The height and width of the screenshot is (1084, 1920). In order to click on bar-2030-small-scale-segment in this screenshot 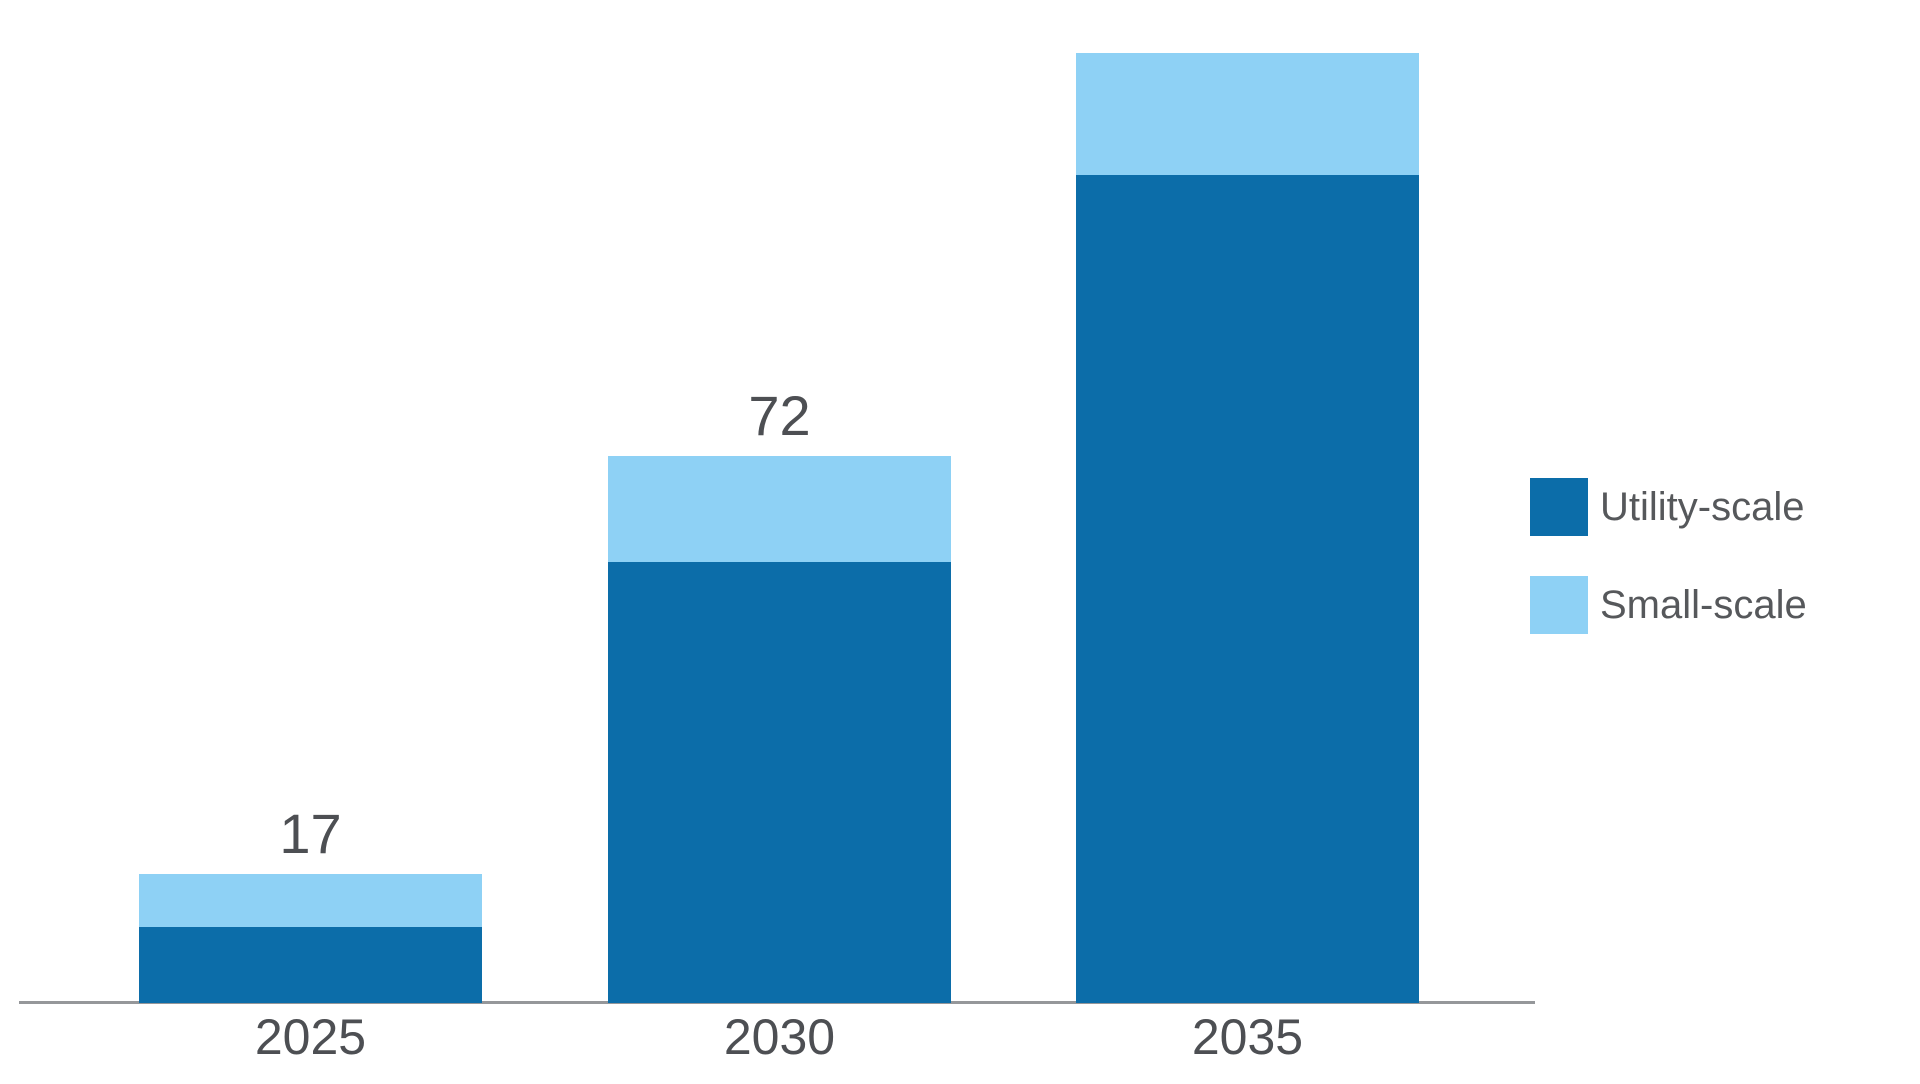, I will do `click(779, 509)`.